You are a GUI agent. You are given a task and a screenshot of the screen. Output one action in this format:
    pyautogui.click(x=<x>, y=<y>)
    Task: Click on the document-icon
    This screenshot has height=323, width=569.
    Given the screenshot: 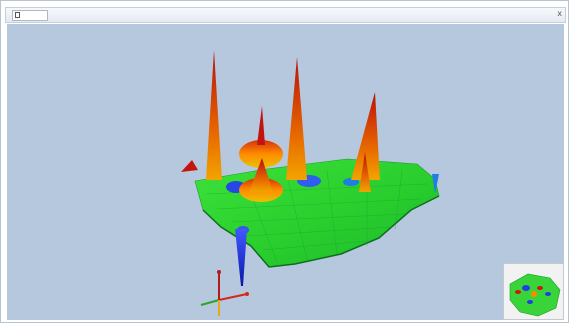 What is the action you would take?
    pyautogui.click(x=17, y=15)
    